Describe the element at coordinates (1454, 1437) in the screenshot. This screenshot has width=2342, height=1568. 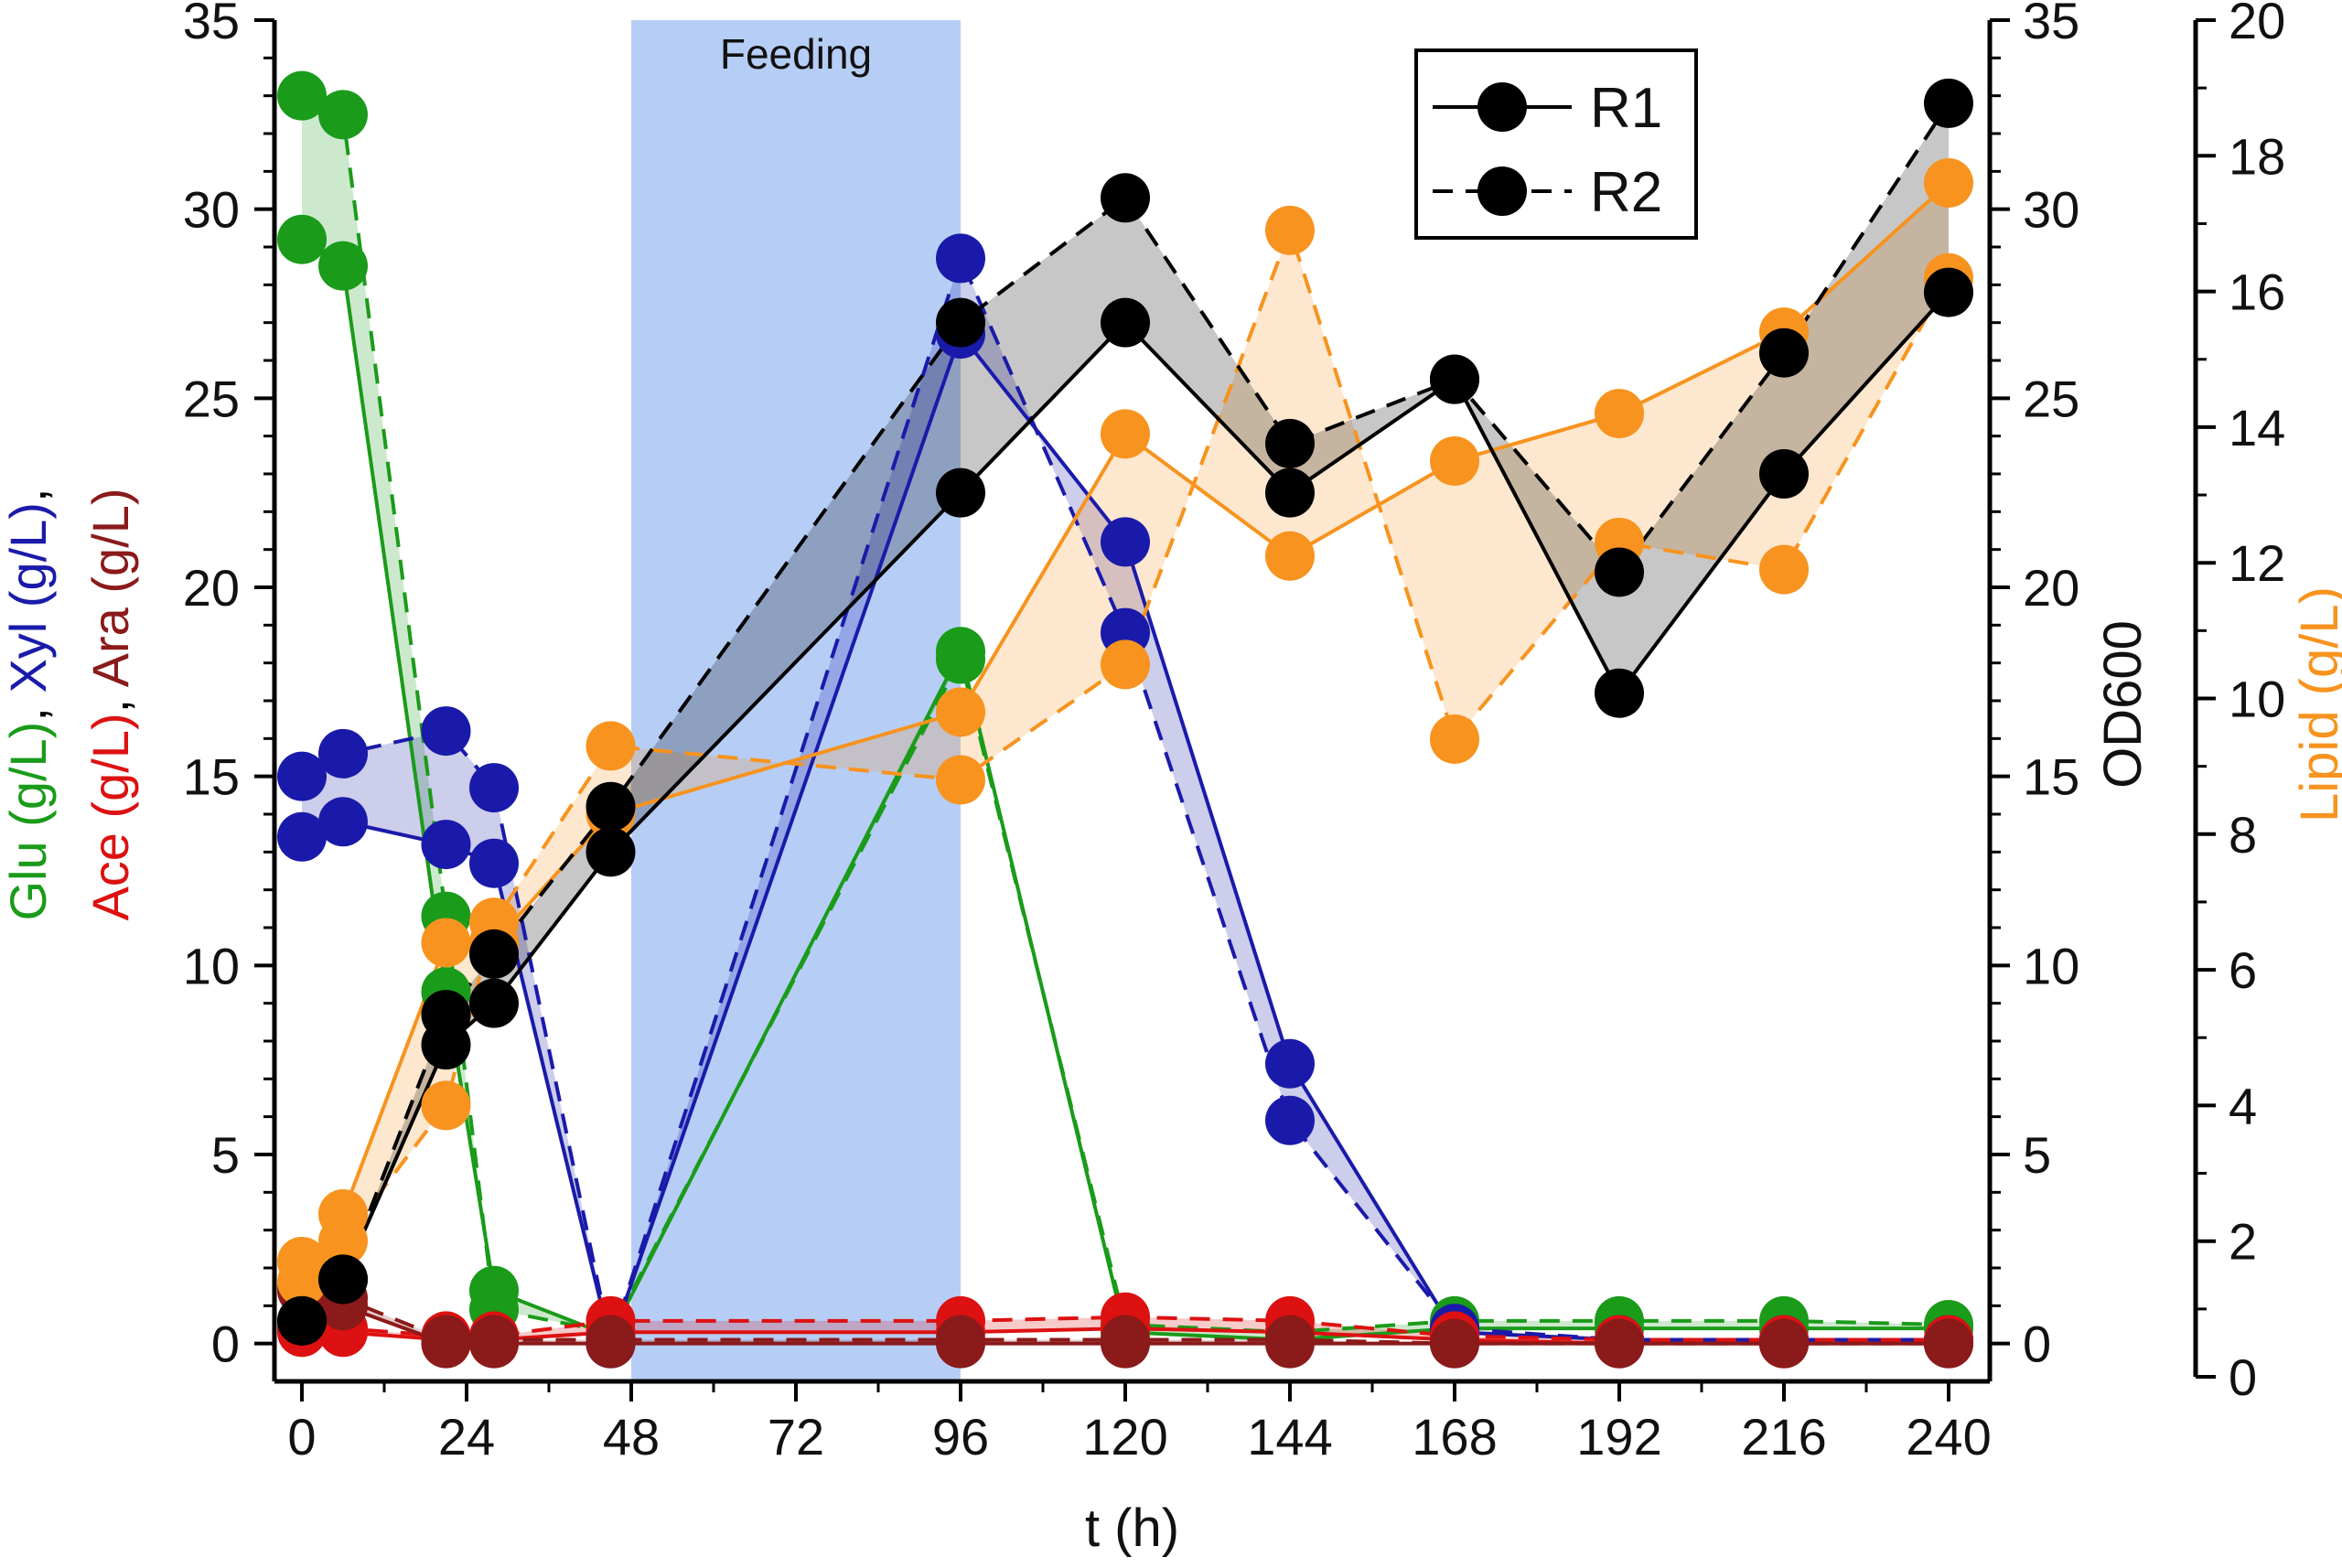
I see `x-tick-label: 168` at that location.